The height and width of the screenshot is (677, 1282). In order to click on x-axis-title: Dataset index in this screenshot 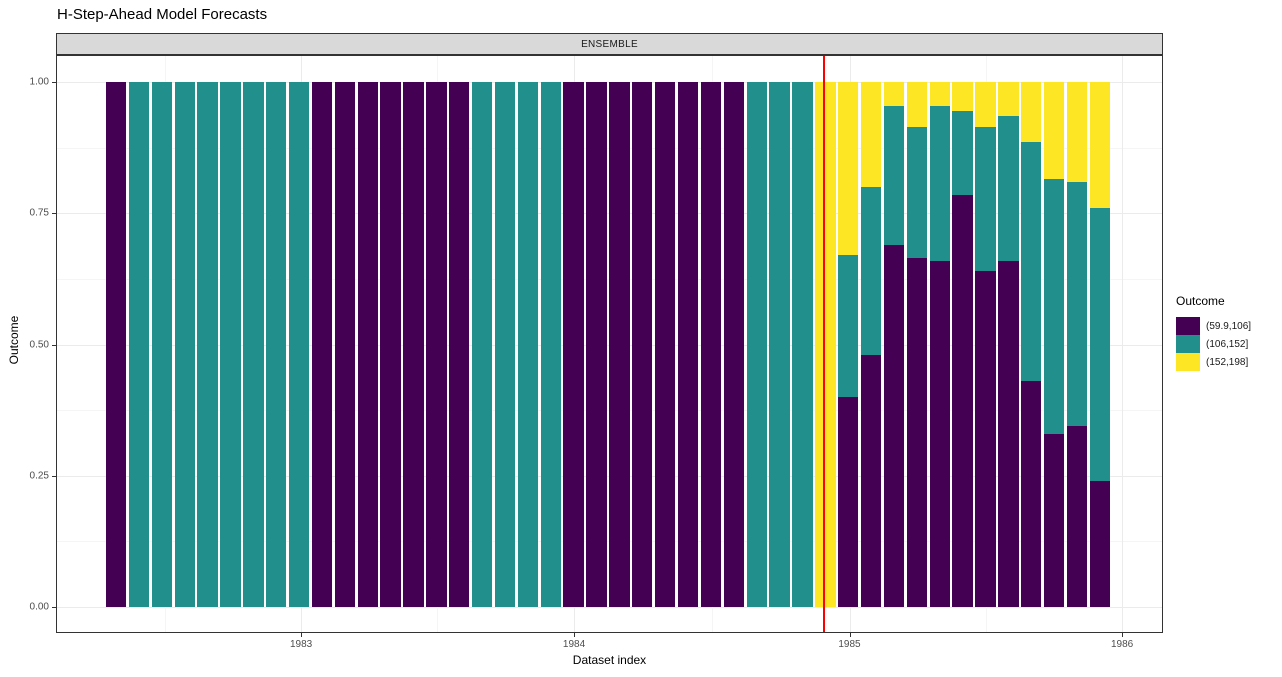, I will do `click(609, 660)`.